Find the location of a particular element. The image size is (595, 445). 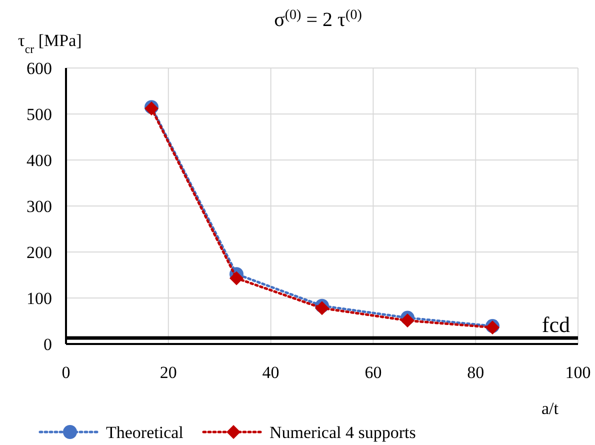

y-tick-label: 200 is located at coordinates (39, 252).